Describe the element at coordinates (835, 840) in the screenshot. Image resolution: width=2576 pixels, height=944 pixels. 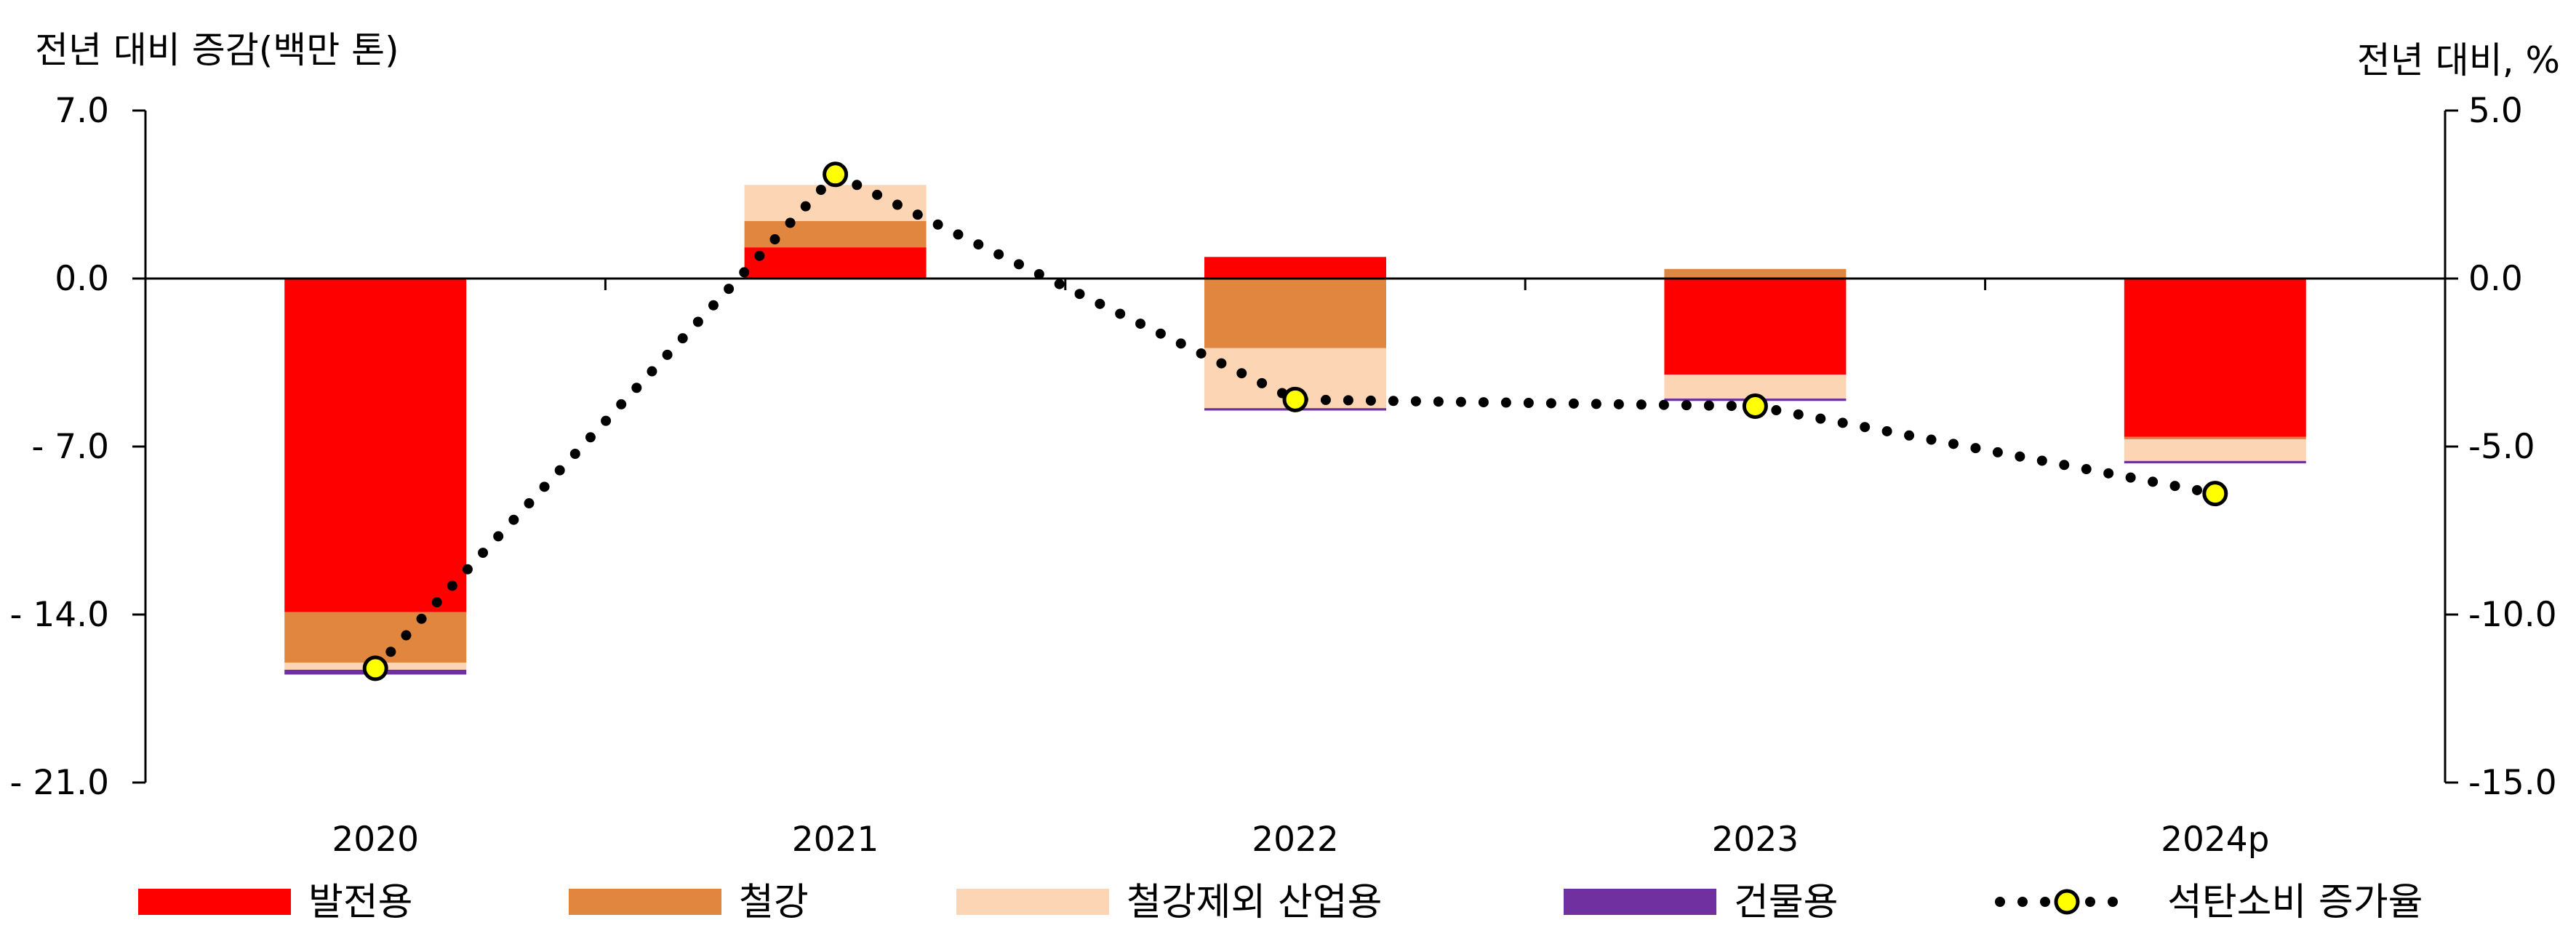
I see `x-tick-label-2021: 2021` at that location.